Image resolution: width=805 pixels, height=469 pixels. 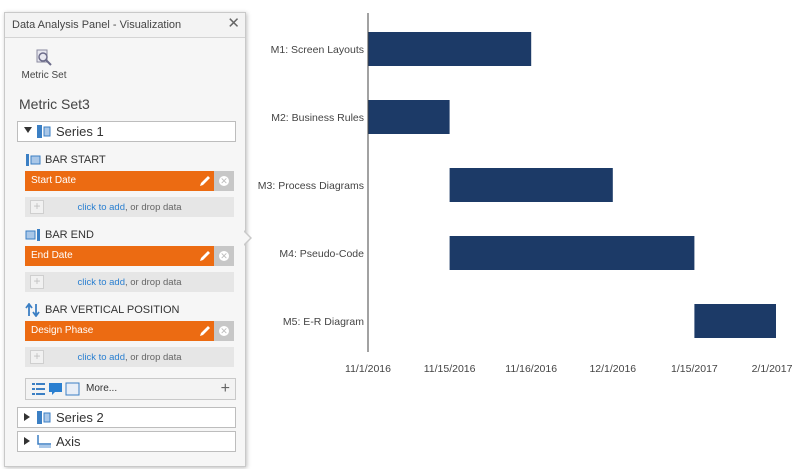 I want to click on y-tick-label: M1: Screen Layouts, so click(x=317, y=50).